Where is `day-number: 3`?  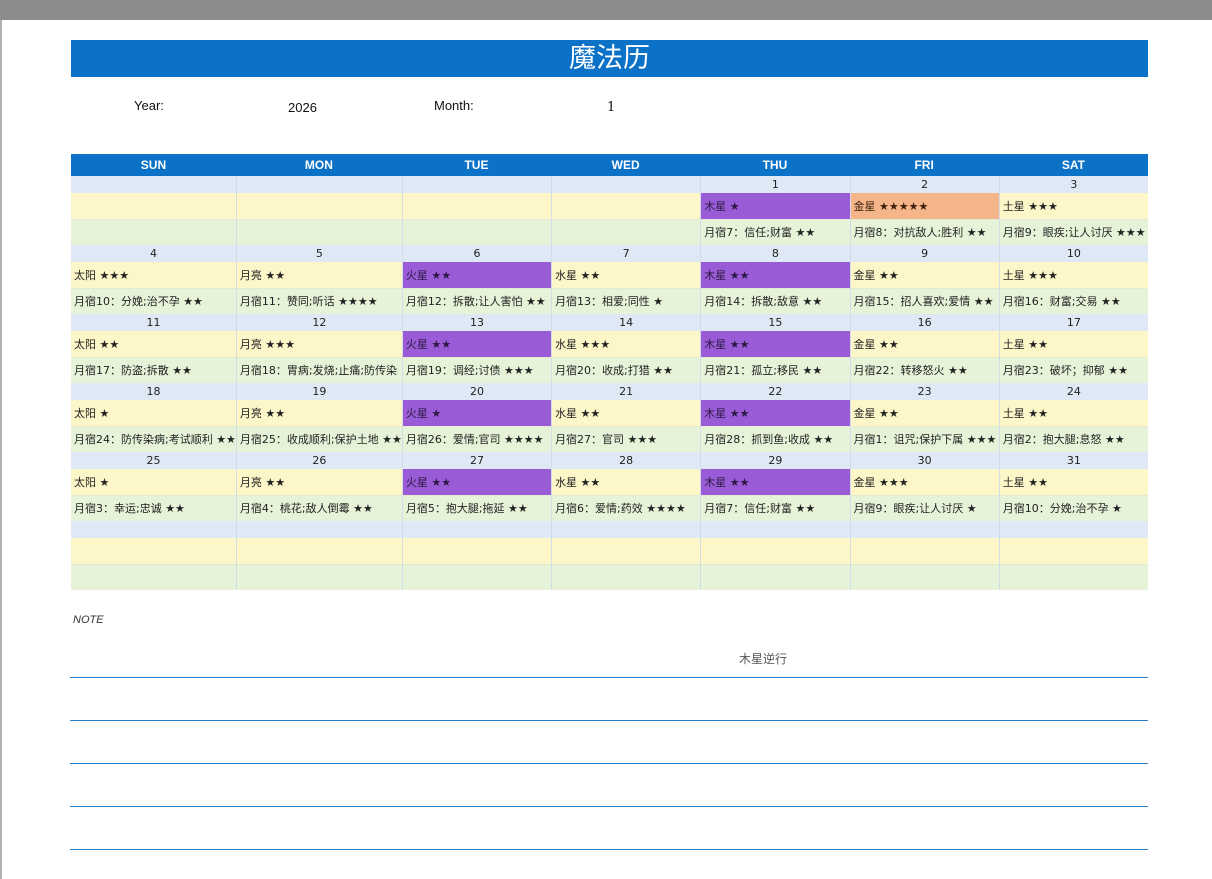 day-number: 3 is located at coordinates (1073, 184).